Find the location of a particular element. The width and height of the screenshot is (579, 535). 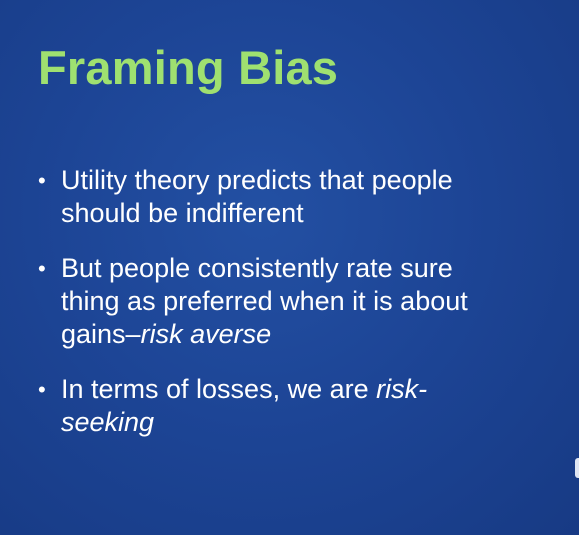

scroll-edge-indicator is located at coordinates (577, 468).